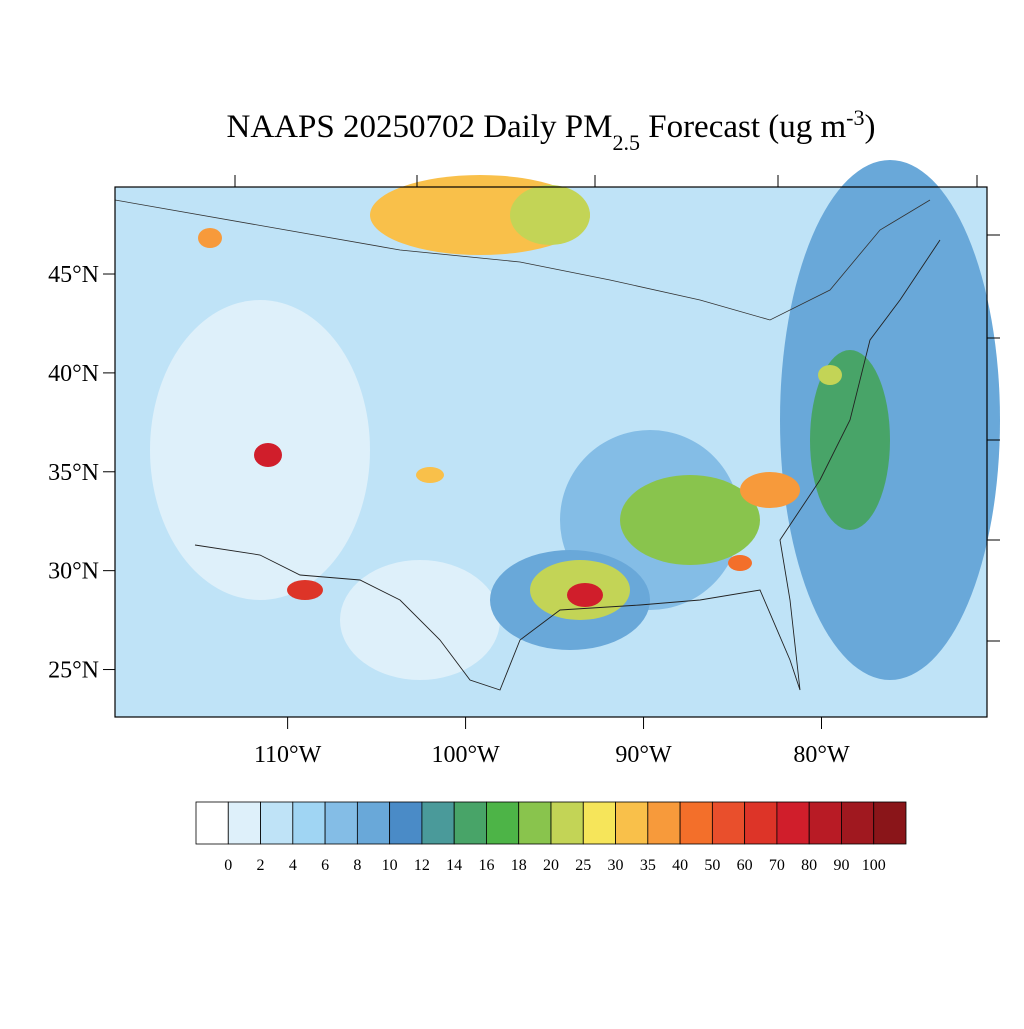 This screenshot has height=1029, width=1024. What do you see at coordinates (643, 755) in the screenshot?
I see `x-tick-label: 90°W` at bounding box center [643, 755].